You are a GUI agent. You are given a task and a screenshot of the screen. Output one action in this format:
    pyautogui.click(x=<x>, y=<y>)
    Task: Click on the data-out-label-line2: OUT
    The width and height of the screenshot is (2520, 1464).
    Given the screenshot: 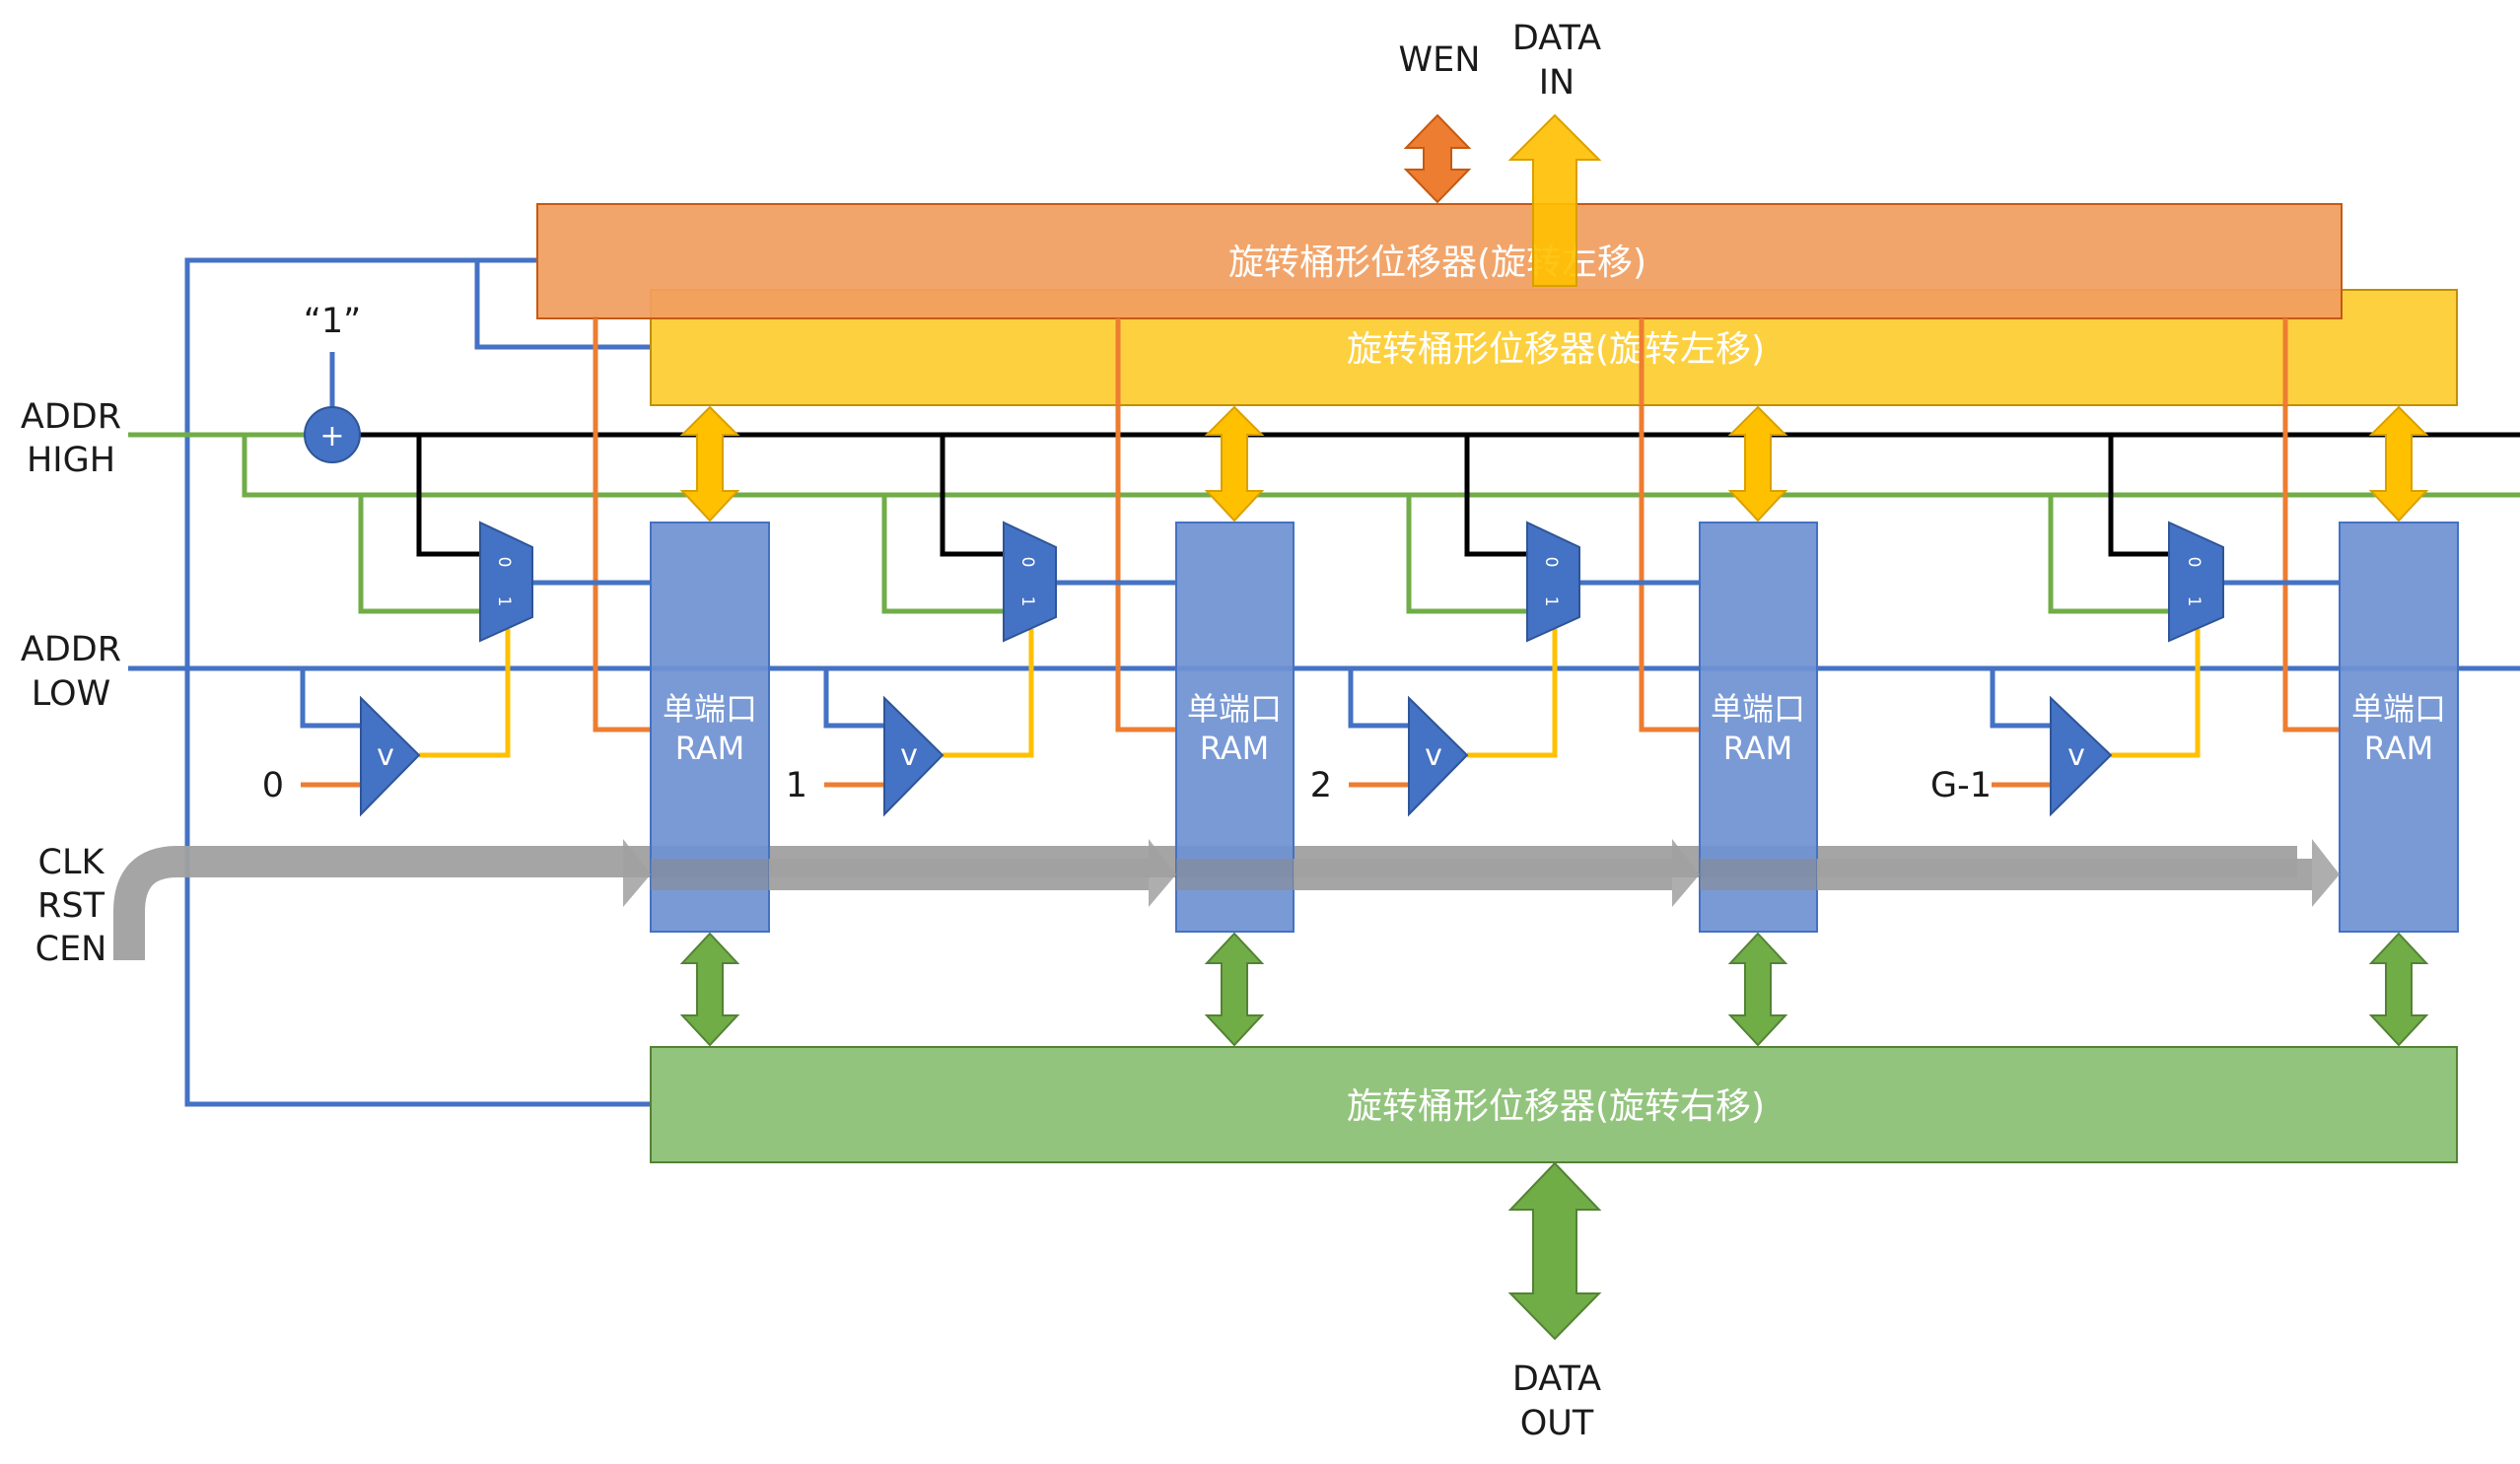 What is the action you would take?
    pyautogui.click(x=1557, y=1424)
    